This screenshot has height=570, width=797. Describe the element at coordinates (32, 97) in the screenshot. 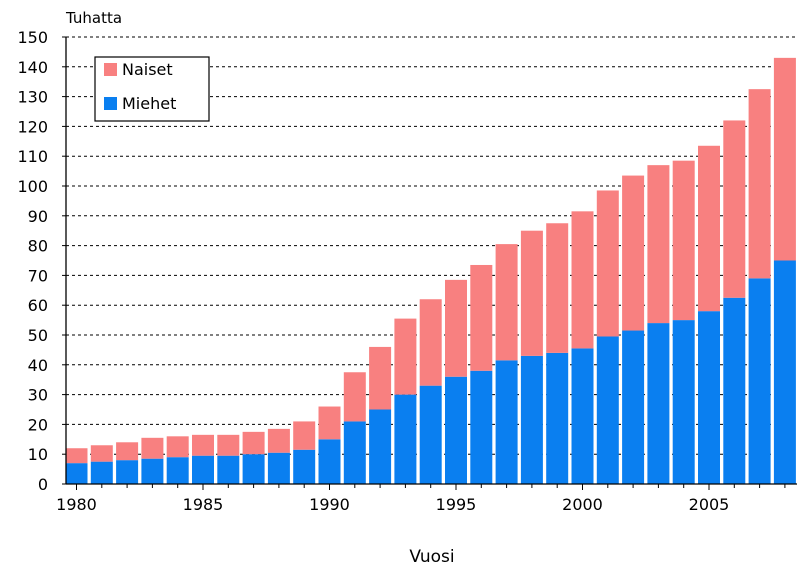

I see `y-tick-label: 130` at that location.